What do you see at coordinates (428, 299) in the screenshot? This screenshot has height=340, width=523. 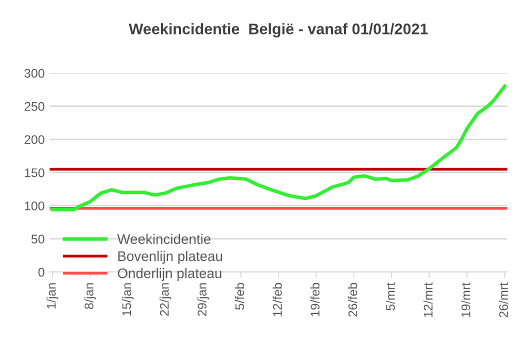 I see `x-tick-label: 12/mrt` at bounding box center [428, 299].